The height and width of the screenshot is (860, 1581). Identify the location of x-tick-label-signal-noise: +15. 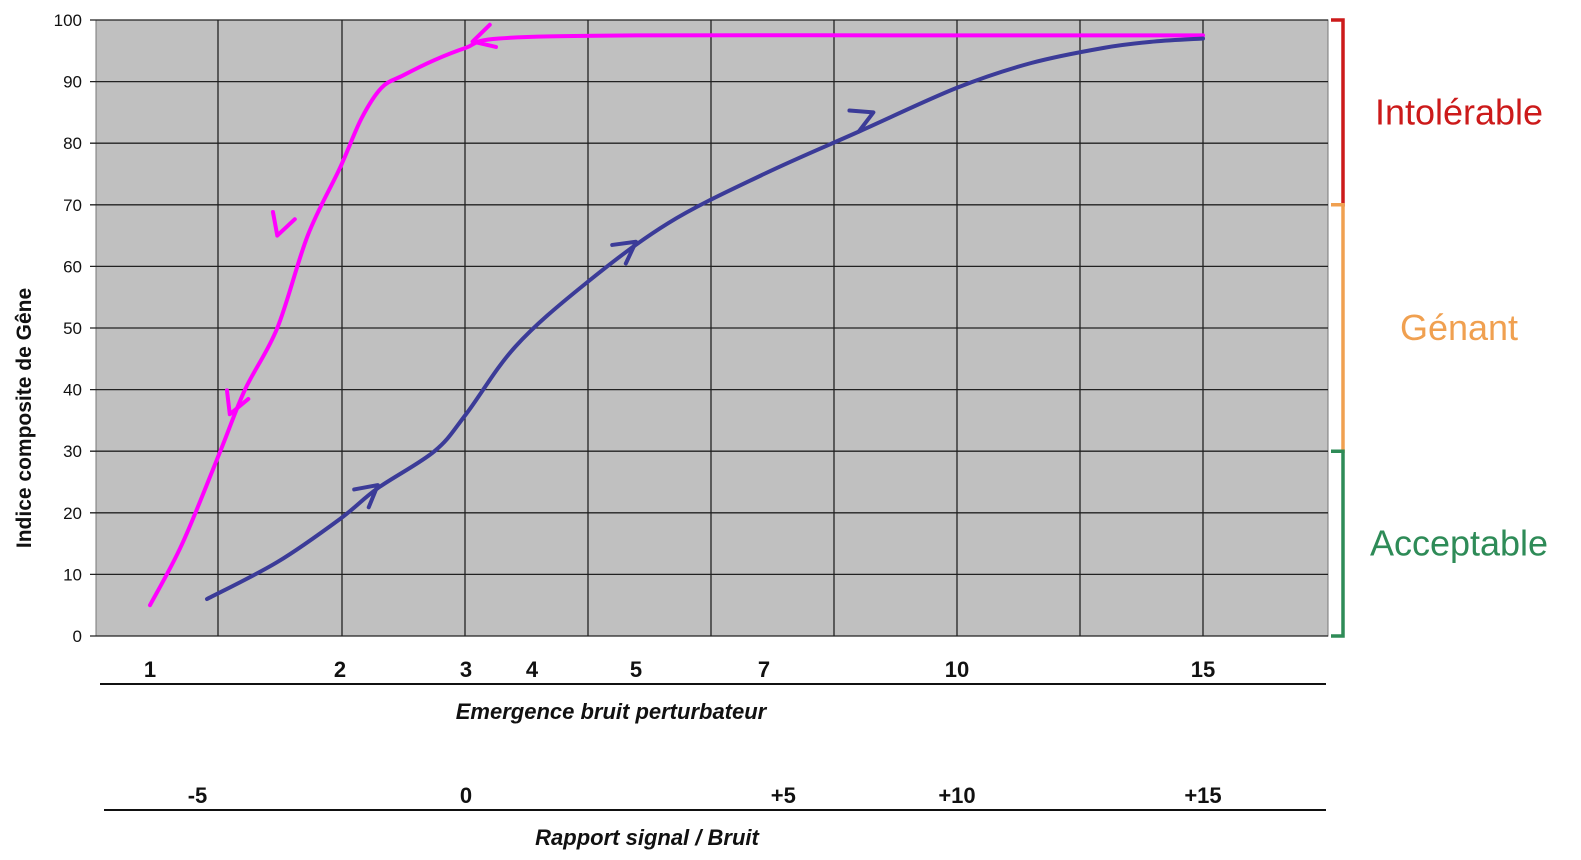
(1202, 795).